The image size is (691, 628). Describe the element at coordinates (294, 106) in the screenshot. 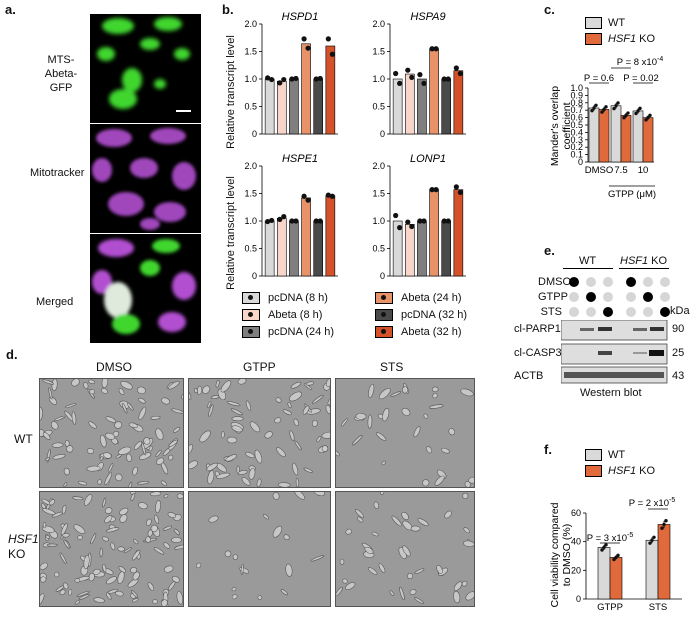

I see `bar-pcdna-24-h-` at that location.